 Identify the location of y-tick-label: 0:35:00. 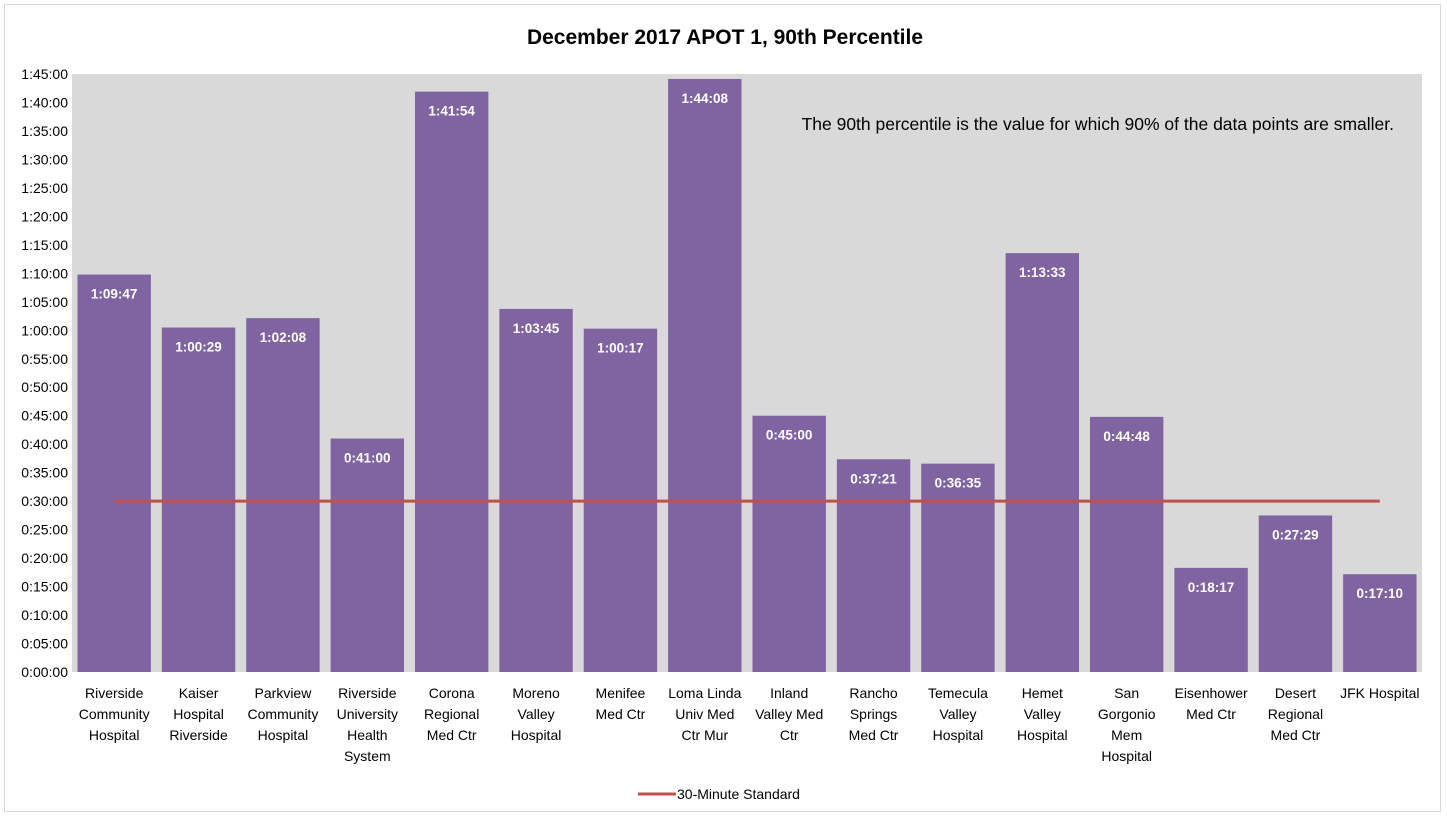
(44, 473).